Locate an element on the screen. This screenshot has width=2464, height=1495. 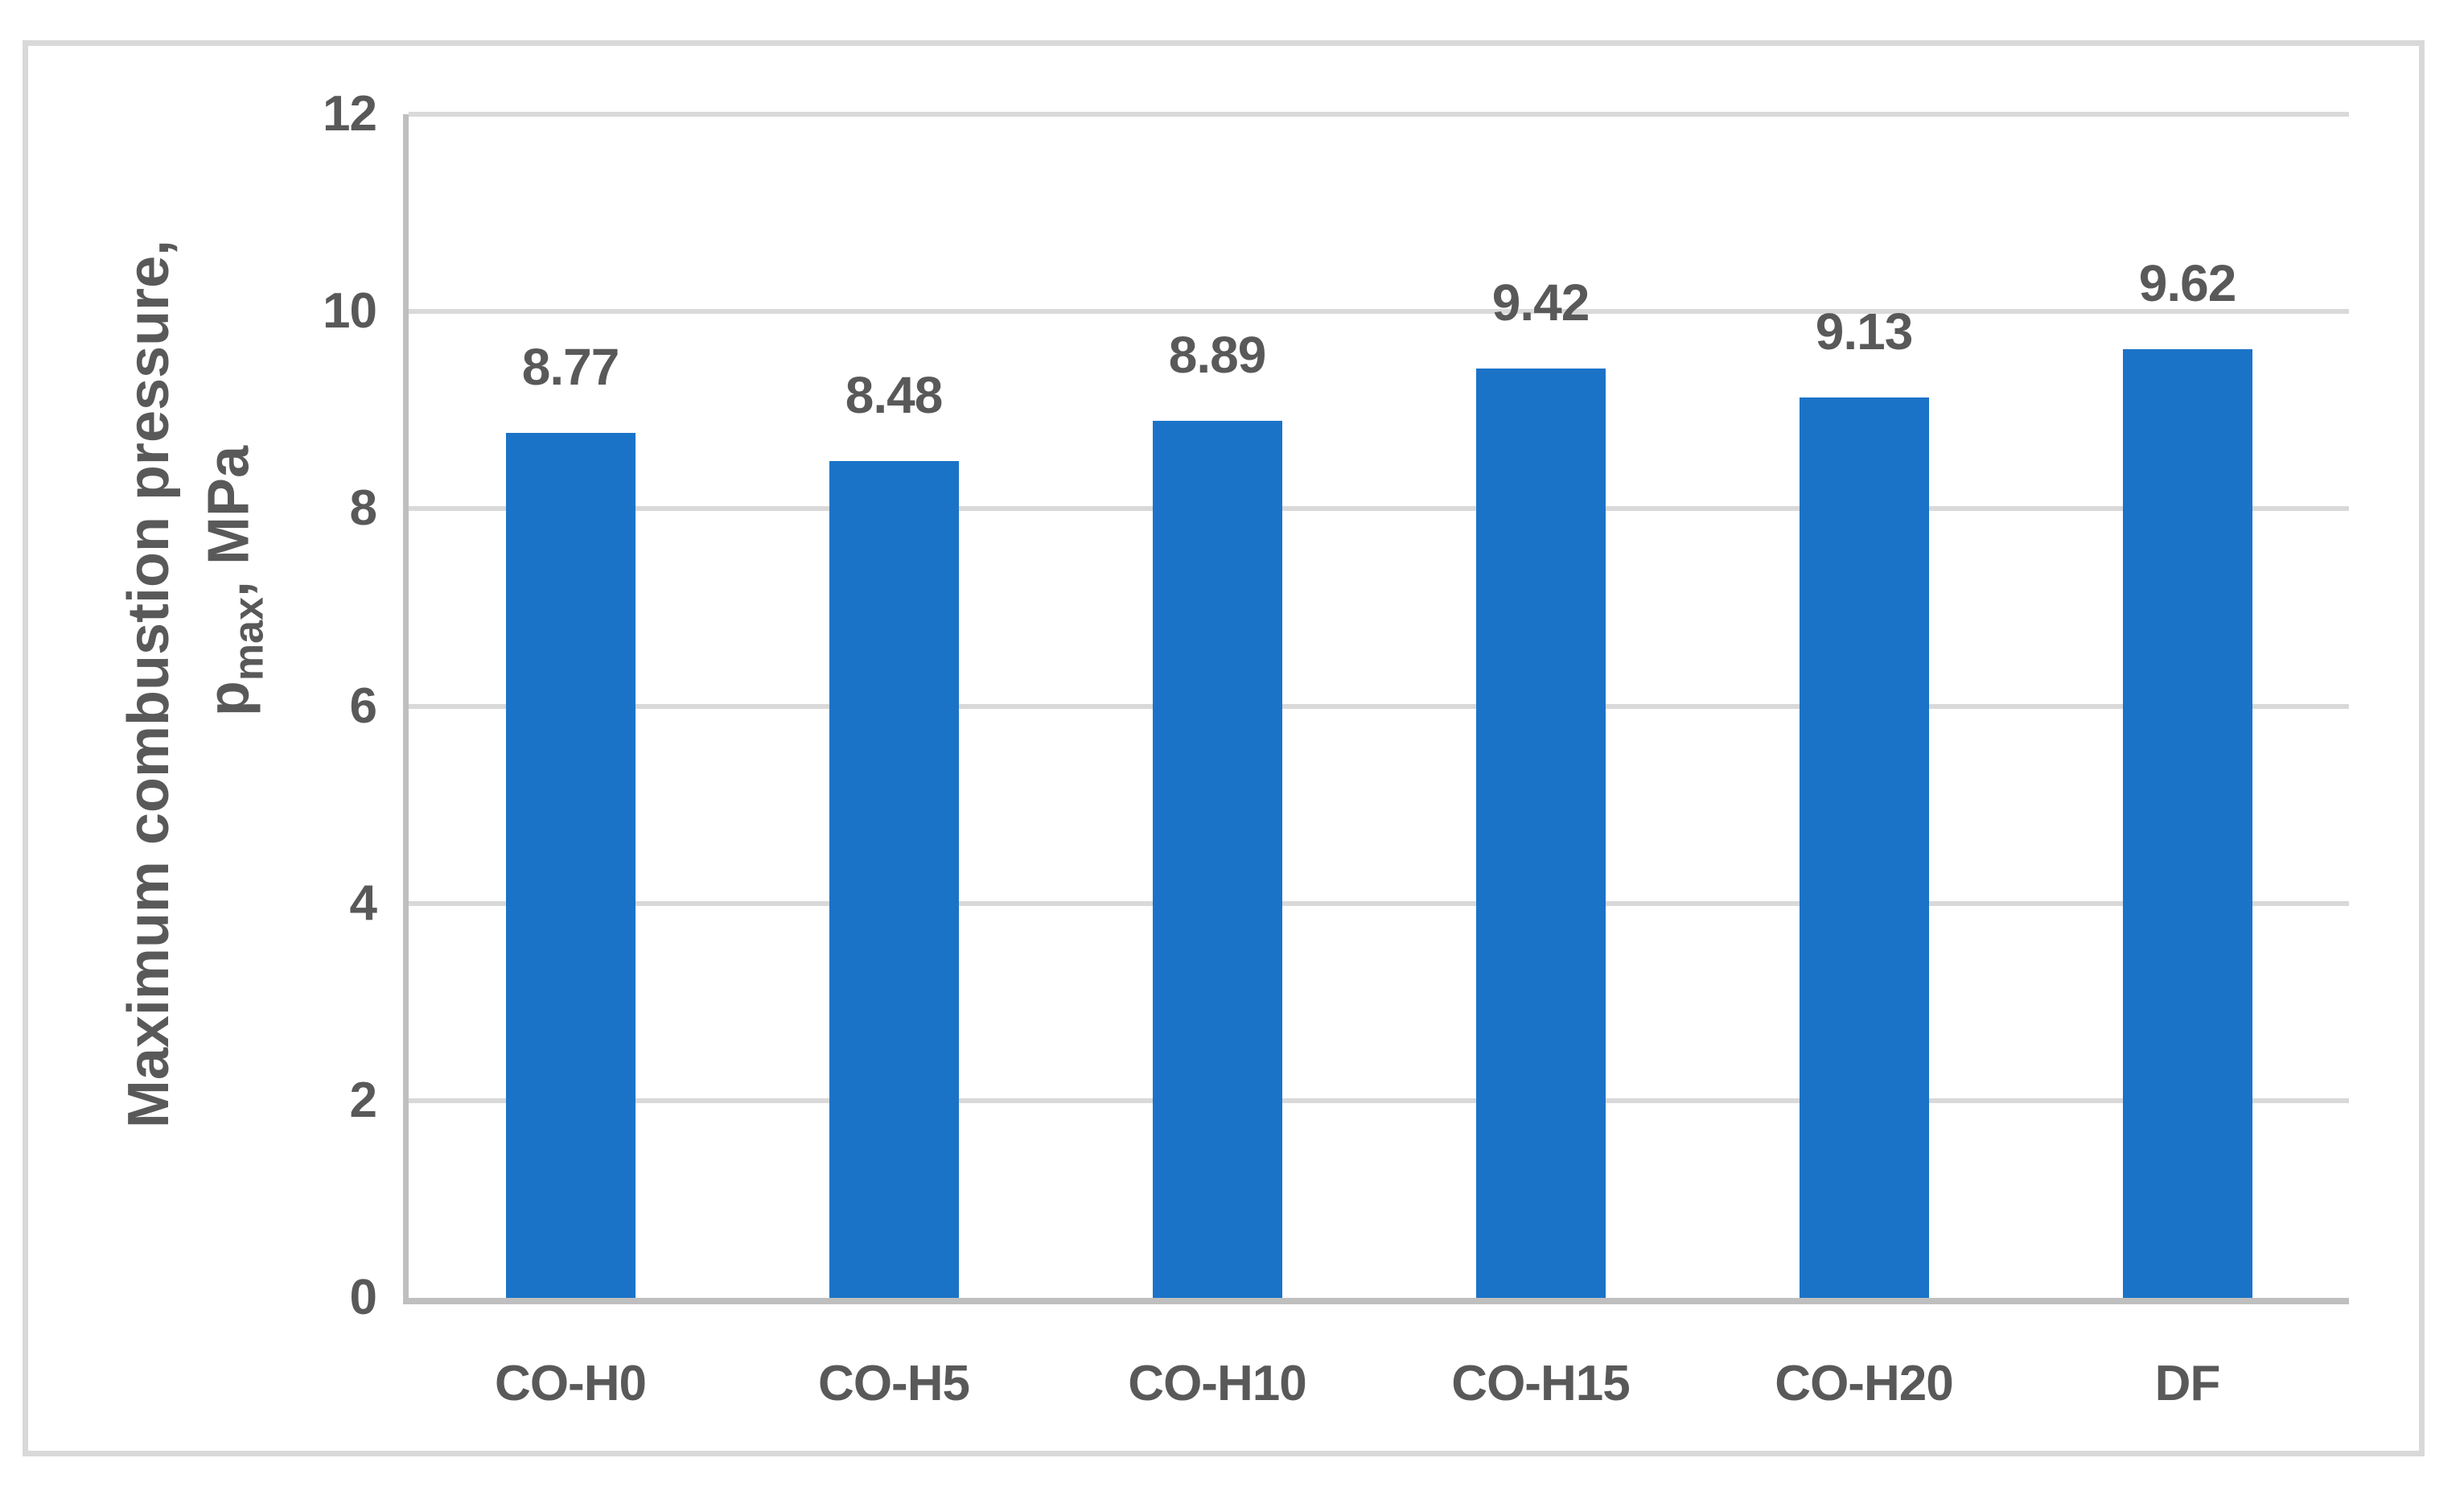
y-tick-label-6: 6 is located at coordinates (363, 706).